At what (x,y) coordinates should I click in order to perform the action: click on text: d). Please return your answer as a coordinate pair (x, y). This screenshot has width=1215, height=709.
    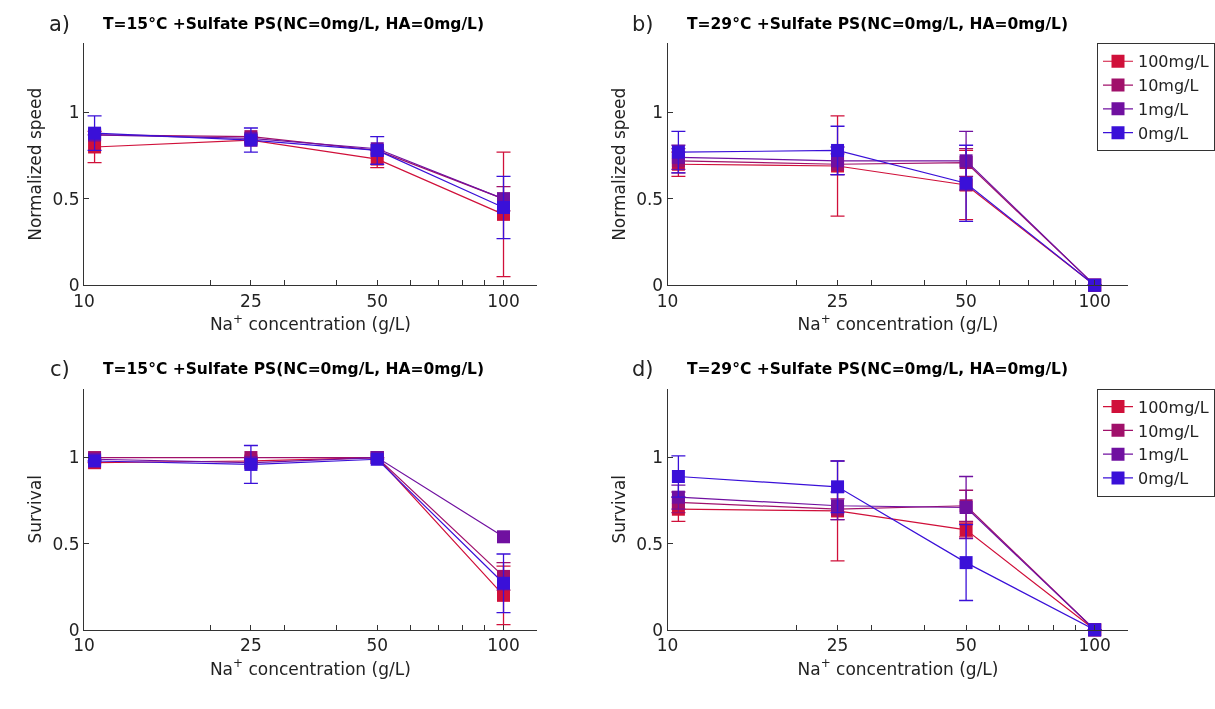
    Looking at the image, I should click on (643, 369).